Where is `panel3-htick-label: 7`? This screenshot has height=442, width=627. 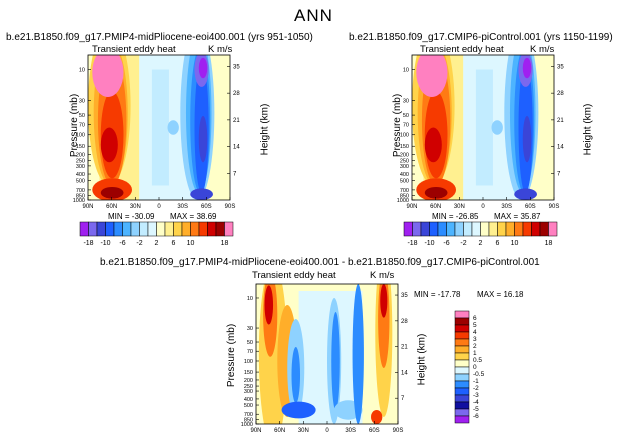 panel3-htick-label: 7 is located at coordinates (403, 399).